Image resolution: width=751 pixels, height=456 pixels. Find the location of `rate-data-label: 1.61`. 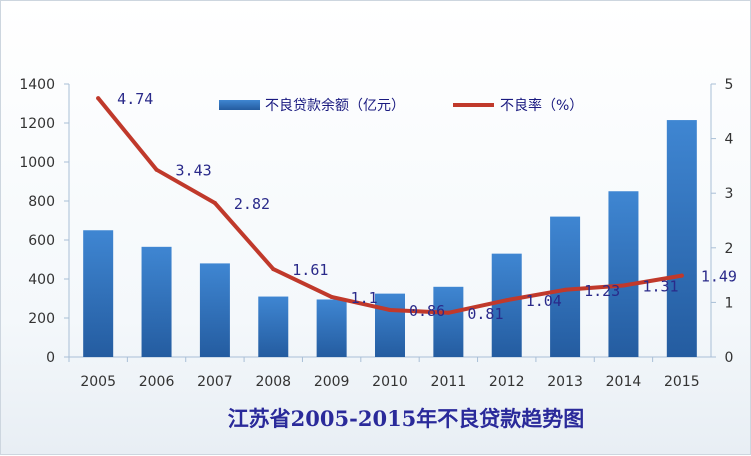

rate-data-label: 1.61 is located at coordinates (310, 270).